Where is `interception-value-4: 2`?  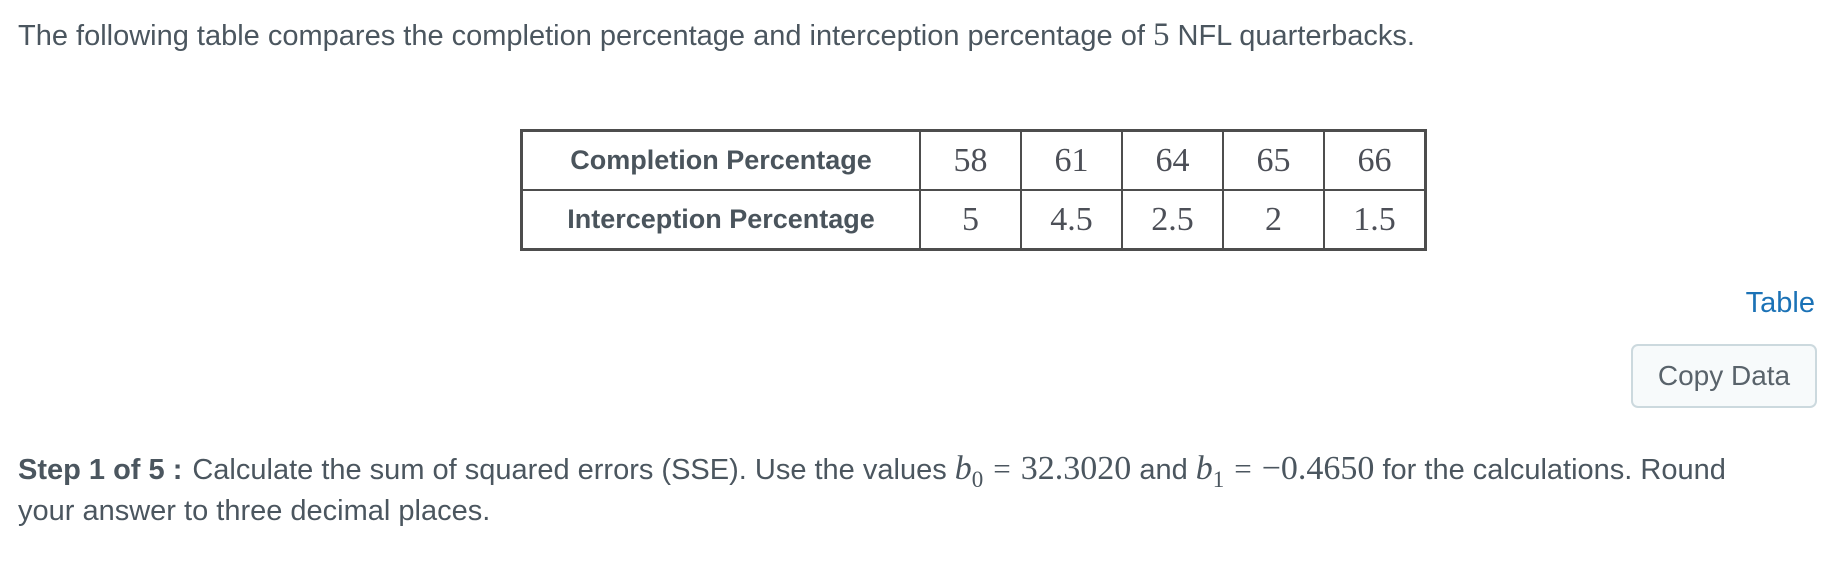 interception-value-4: 2 is located at coordinates (1273, 220).